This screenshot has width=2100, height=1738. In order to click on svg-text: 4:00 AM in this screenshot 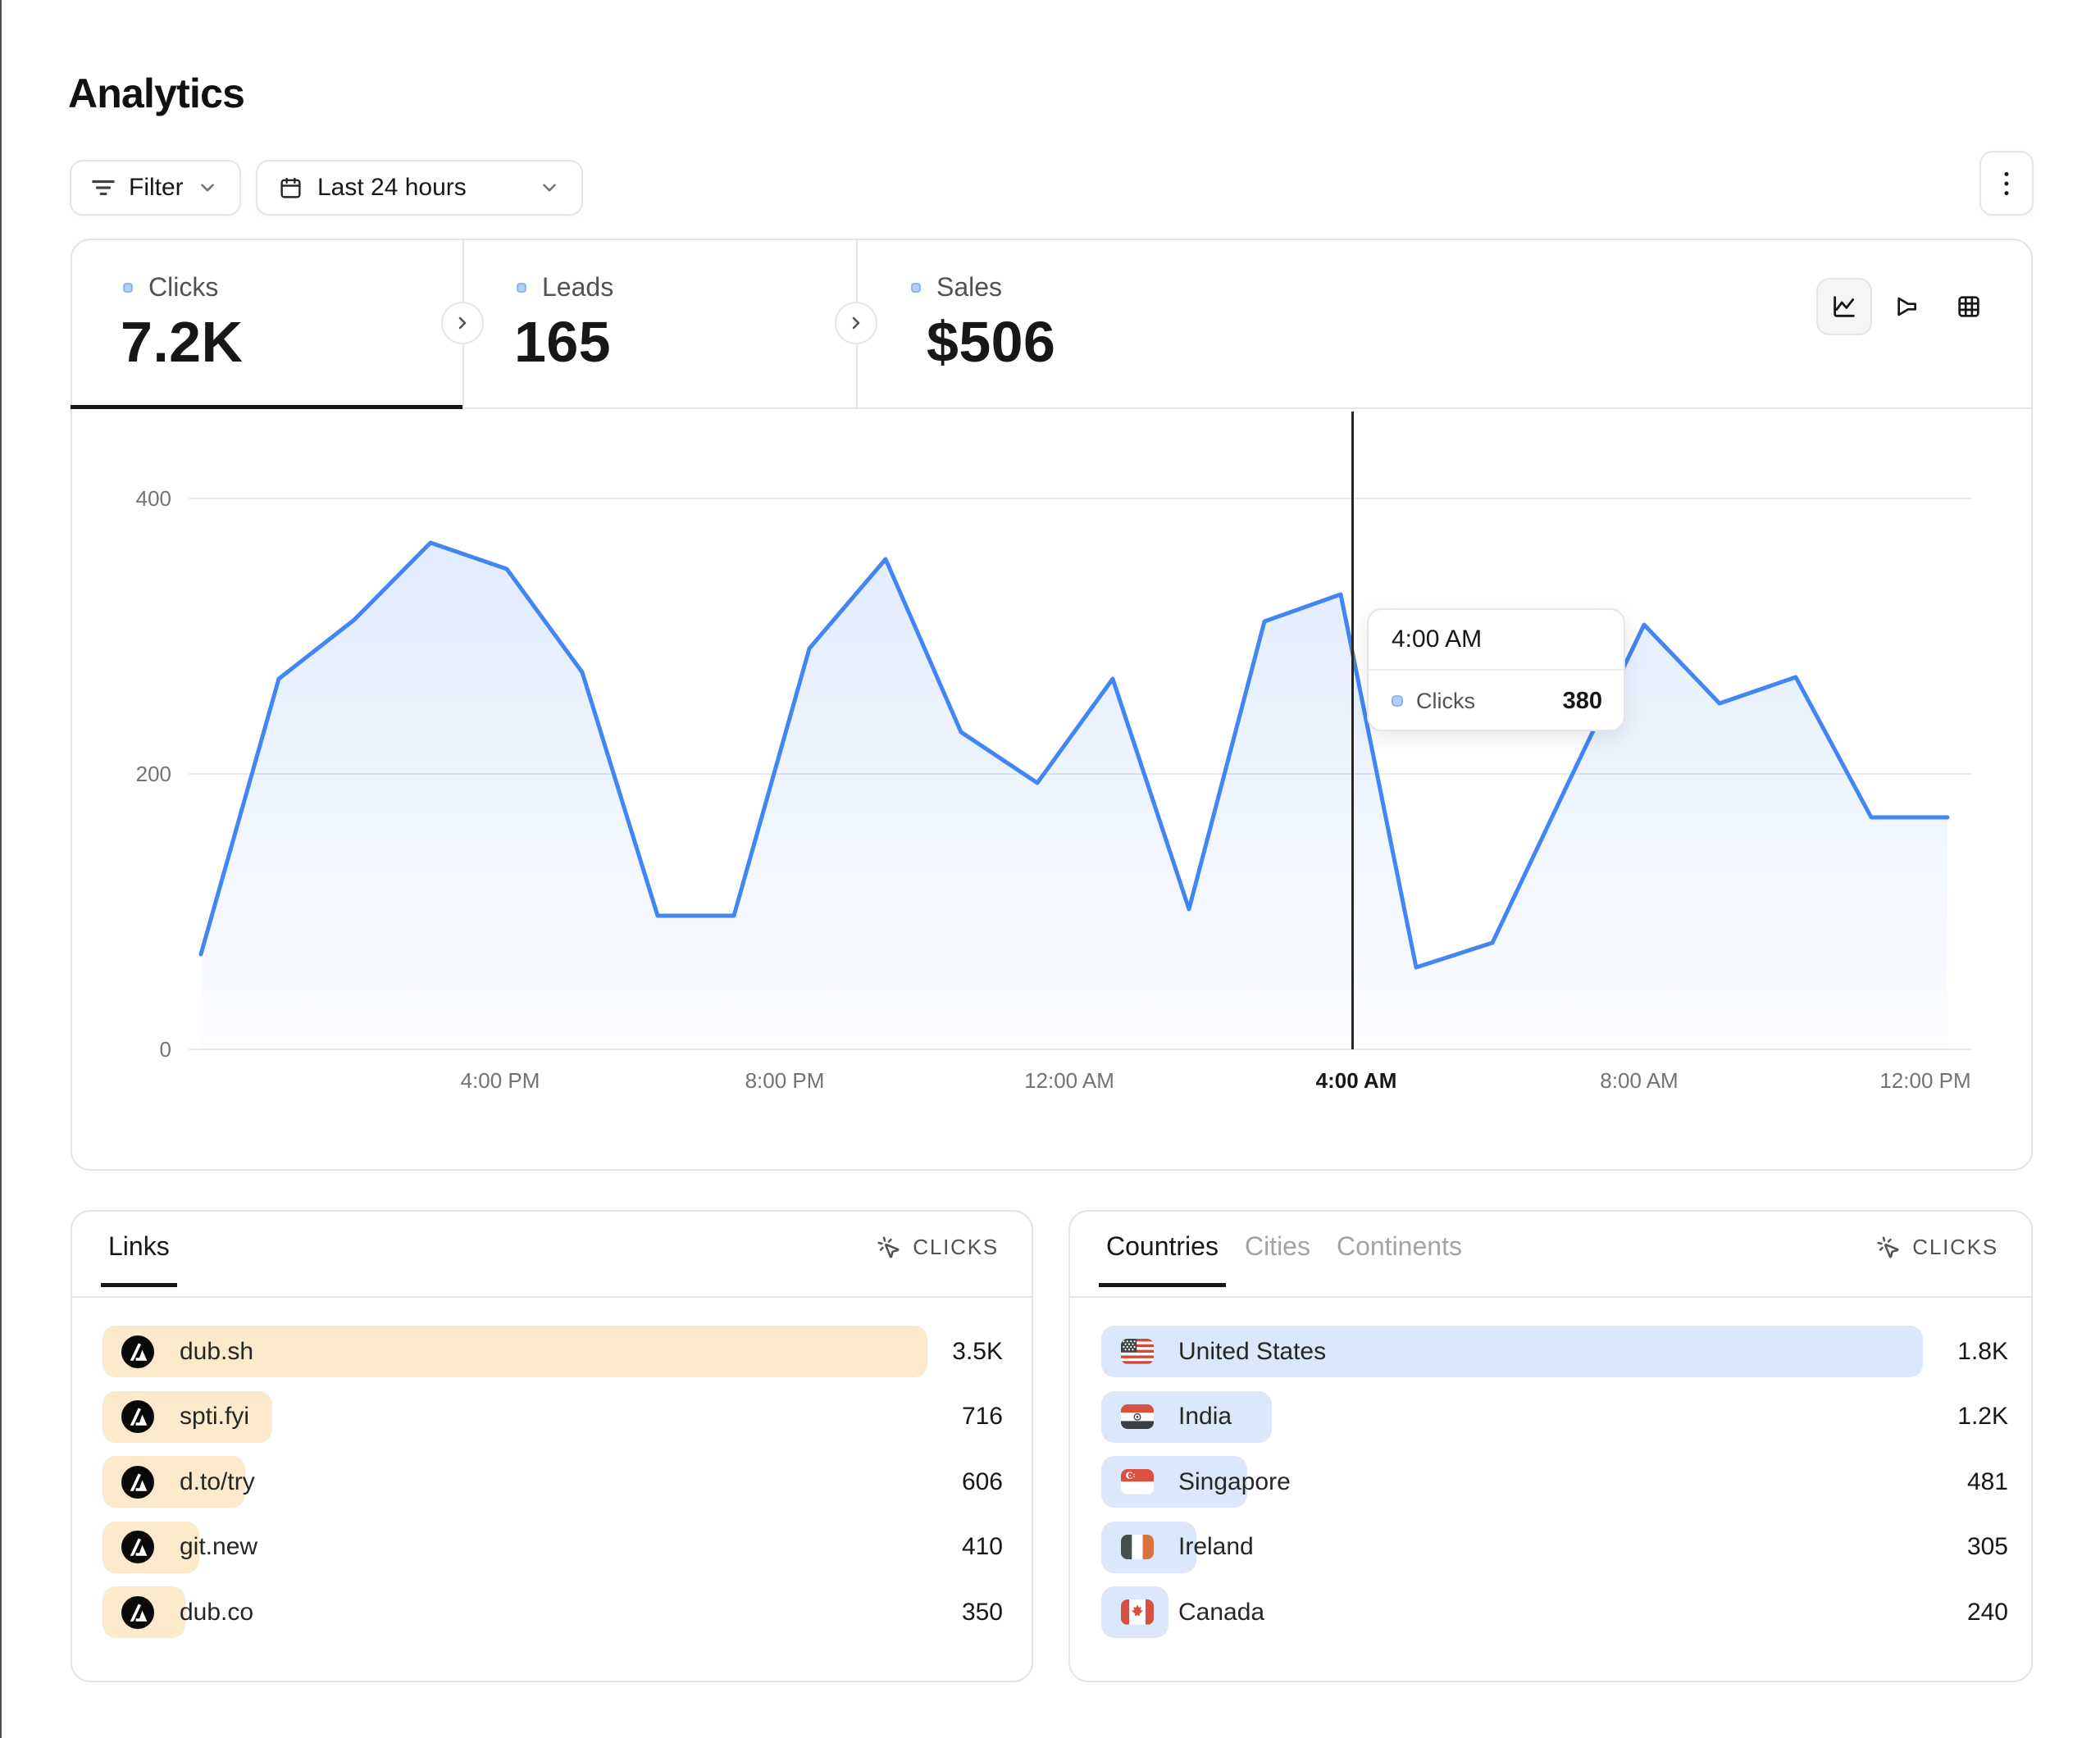, I will do `click(1356, 1080)`.